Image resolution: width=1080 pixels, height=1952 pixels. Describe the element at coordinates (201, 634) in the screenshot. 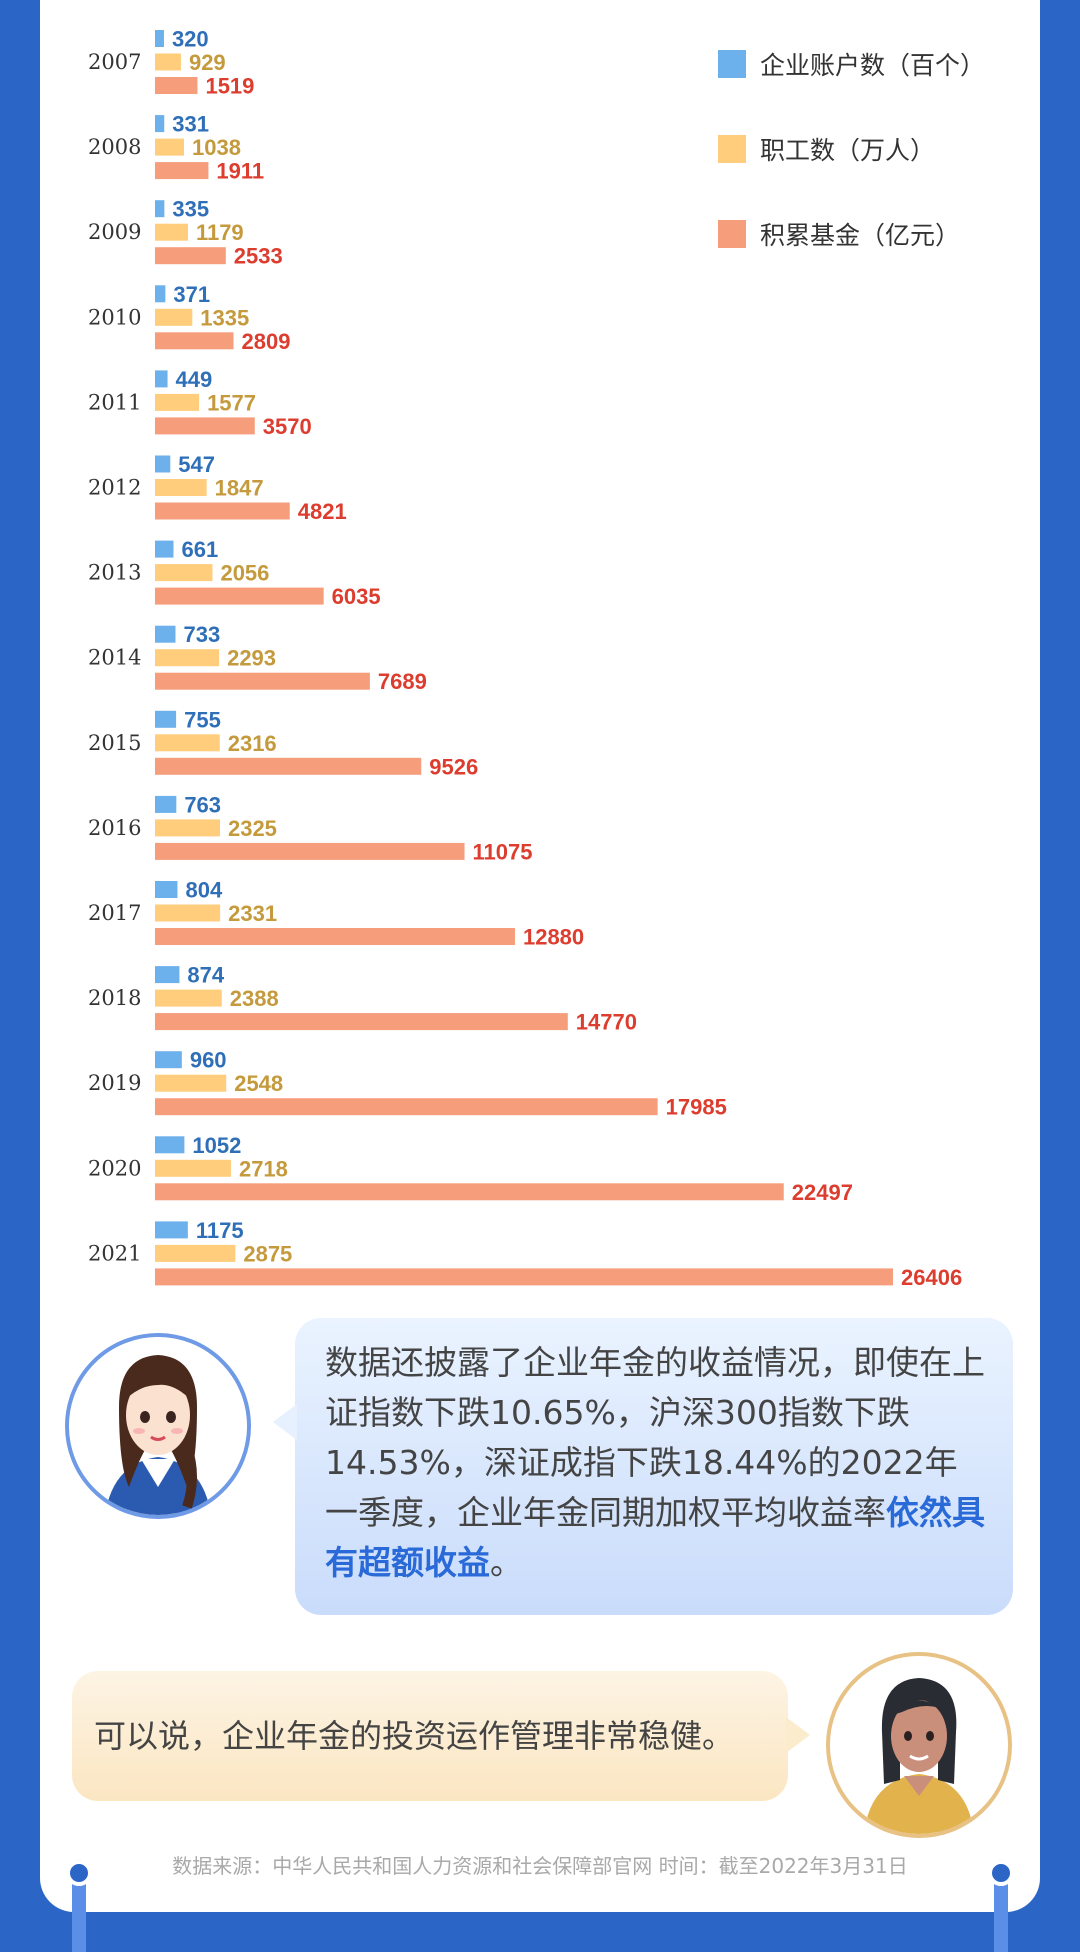

I see `data-label-2014-series-0: 733` at that location.